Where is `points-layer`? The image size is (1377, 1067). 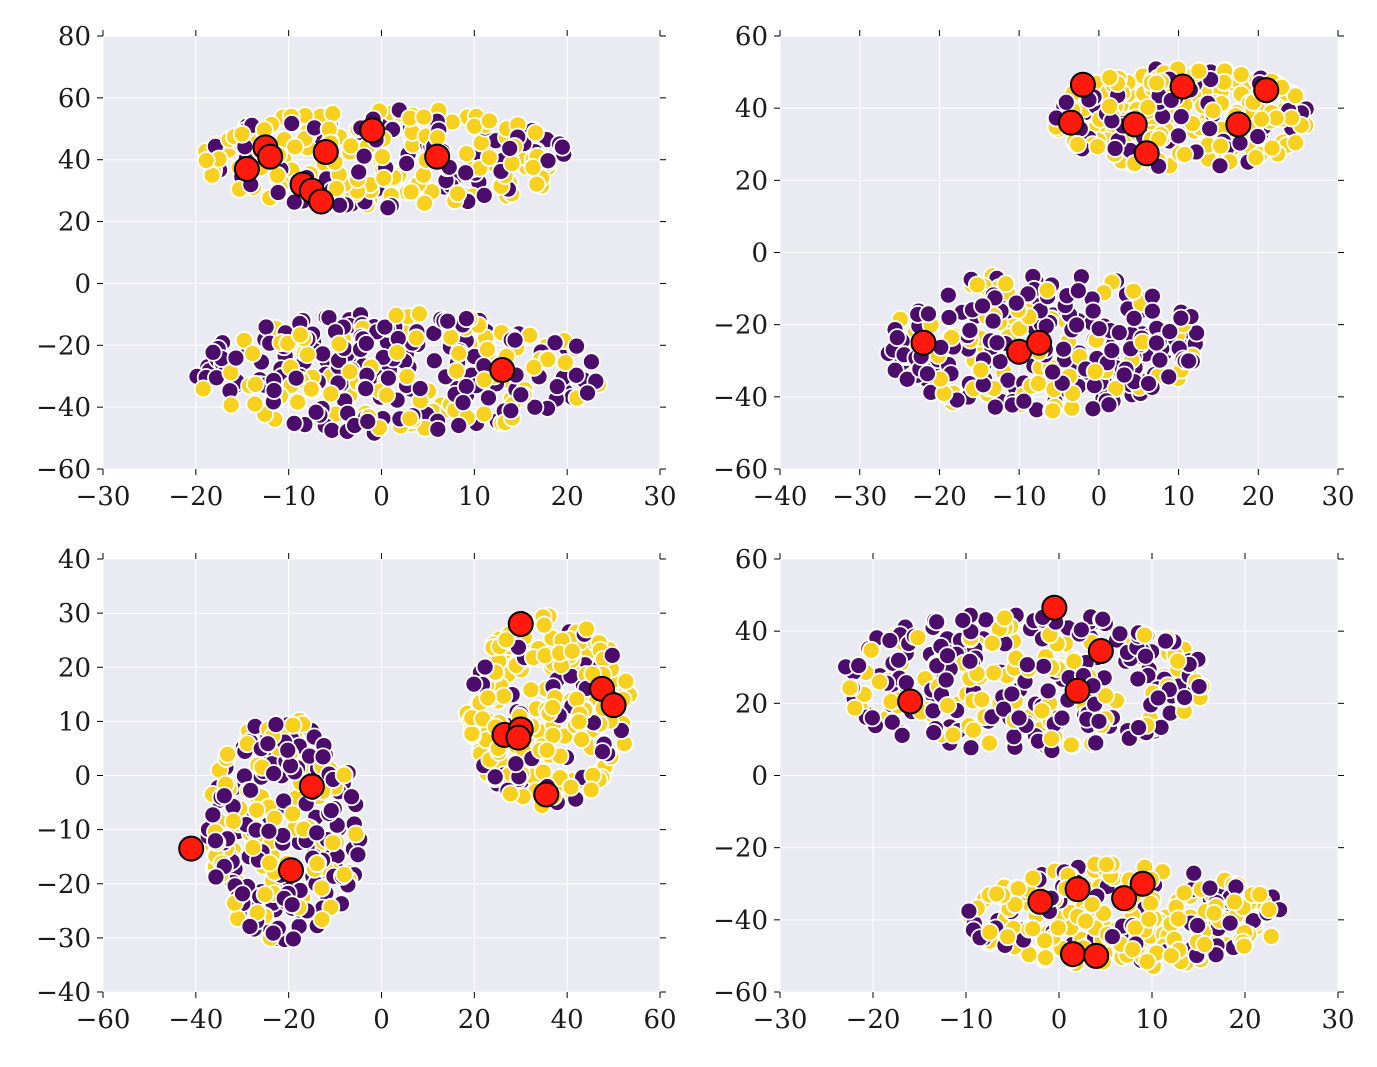
points-layer is located at coordinates (398, 271).